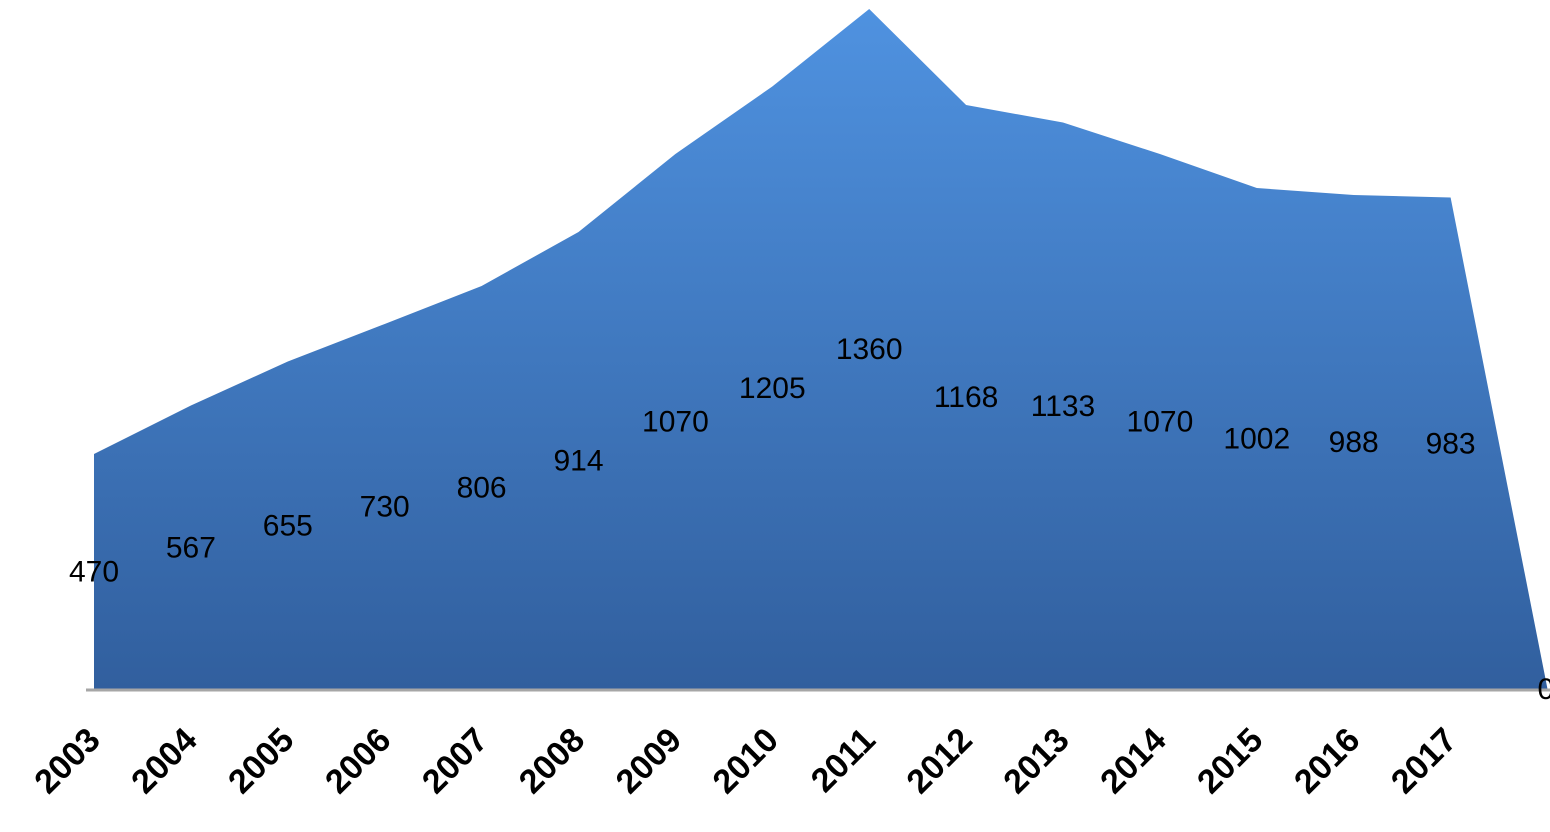 Image resolution: width=1550 pixels, height=832 pixels. What do you see at coordinates (1544, 689) in the screenshot?
I see `data-label: 0` at bounding box center [1544, 689].